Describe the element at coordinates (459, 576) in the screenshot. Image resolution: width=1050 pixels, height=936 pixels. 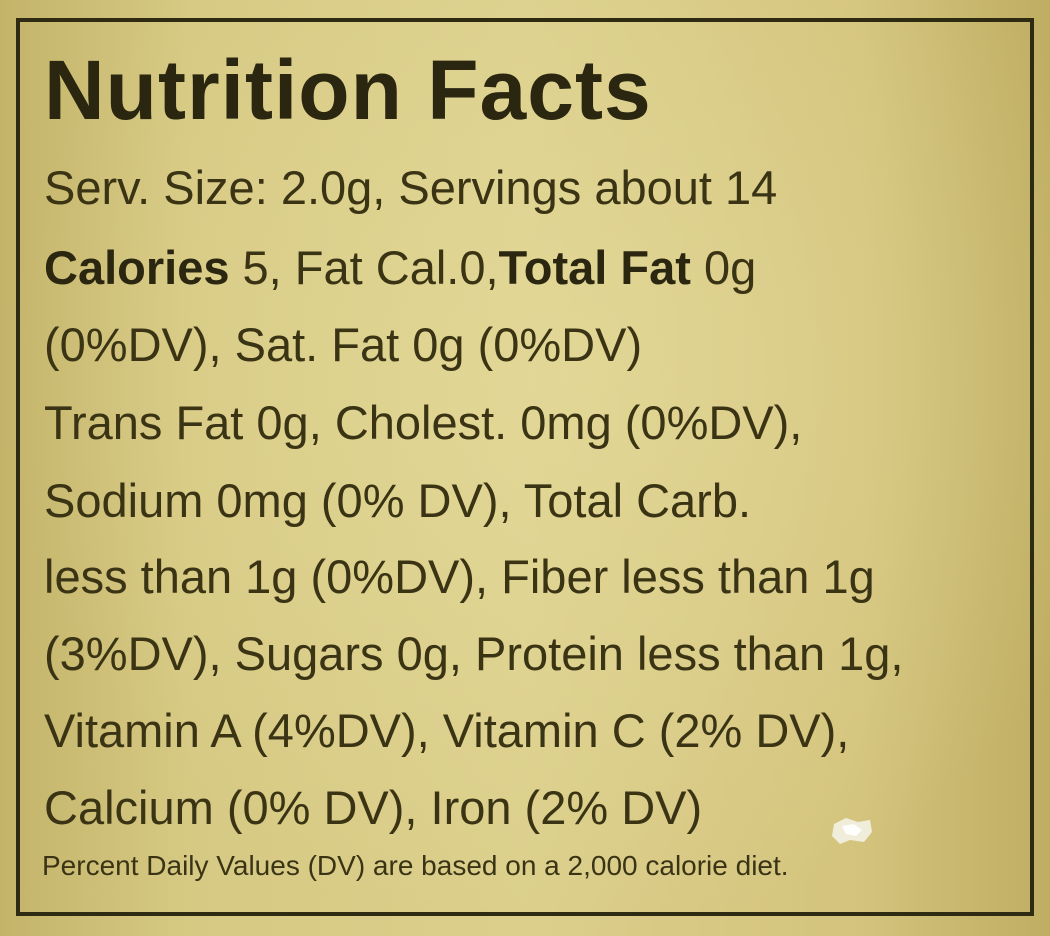
I see `carb-fiber-line: less than 1g (0%DV), Fiber less than 1g` at that location.